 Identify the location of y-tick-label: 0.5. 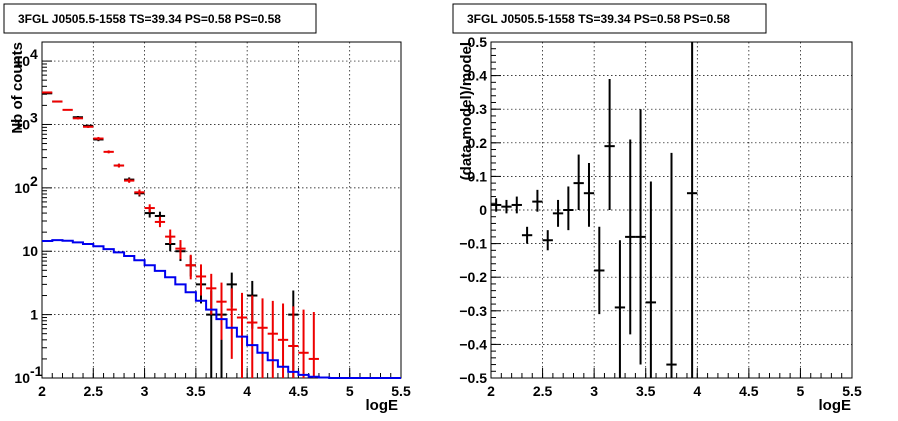
(478, 42).